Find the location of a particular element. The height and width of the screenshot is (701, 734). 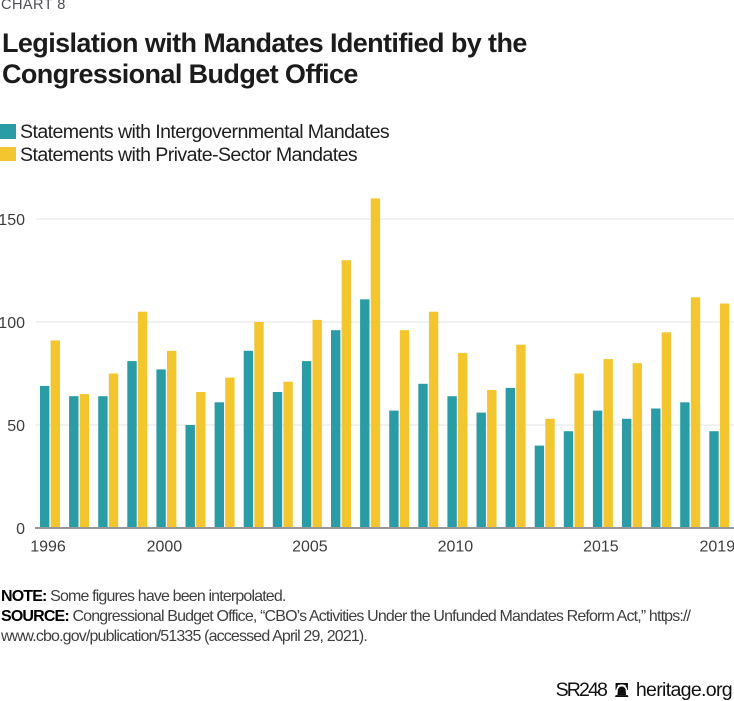

svg-text: 2010 is located at coordinates (456, 547).